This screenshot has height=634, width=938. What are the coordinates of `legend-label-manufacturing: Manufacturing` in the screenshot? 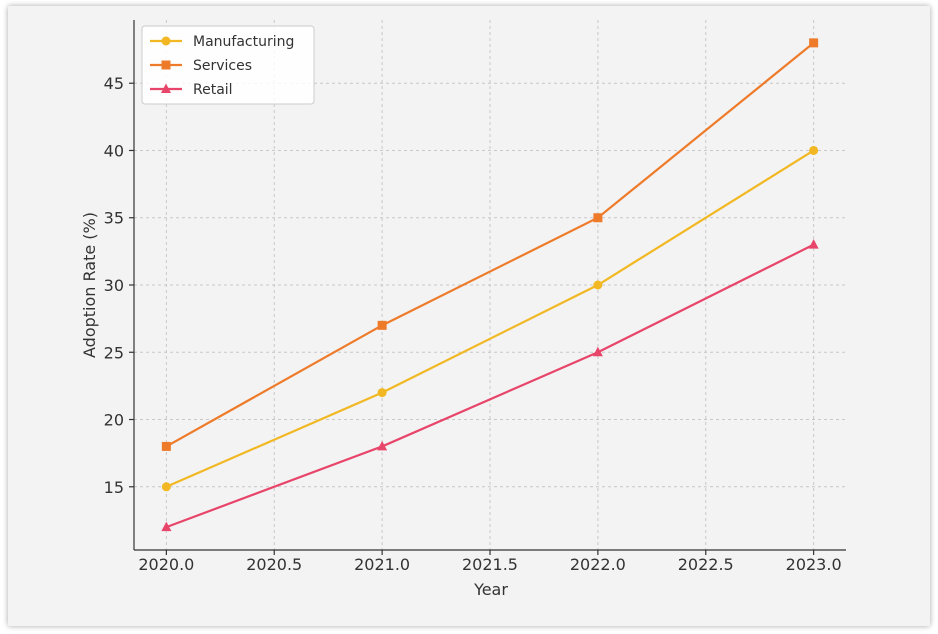 It's located at (243, 42).